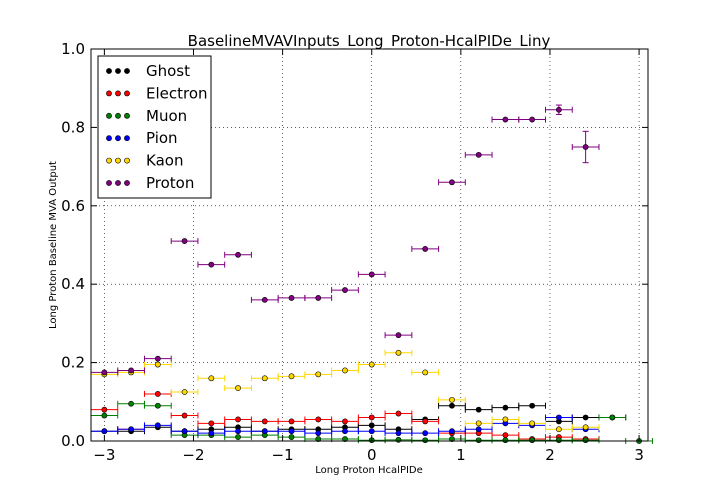 This screenshot has width=720, height=504. Describe the element at coordinates (166, 116) in the screenshot. I see `legend-label: Muon` at that location.